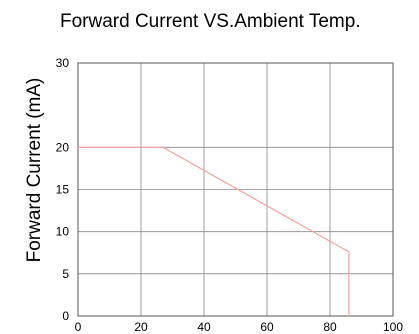  Describe the element at coordinates (239, 327) in the screenshot. I see `x-tick-labels: 0 20 40 60 80 100` at that location.